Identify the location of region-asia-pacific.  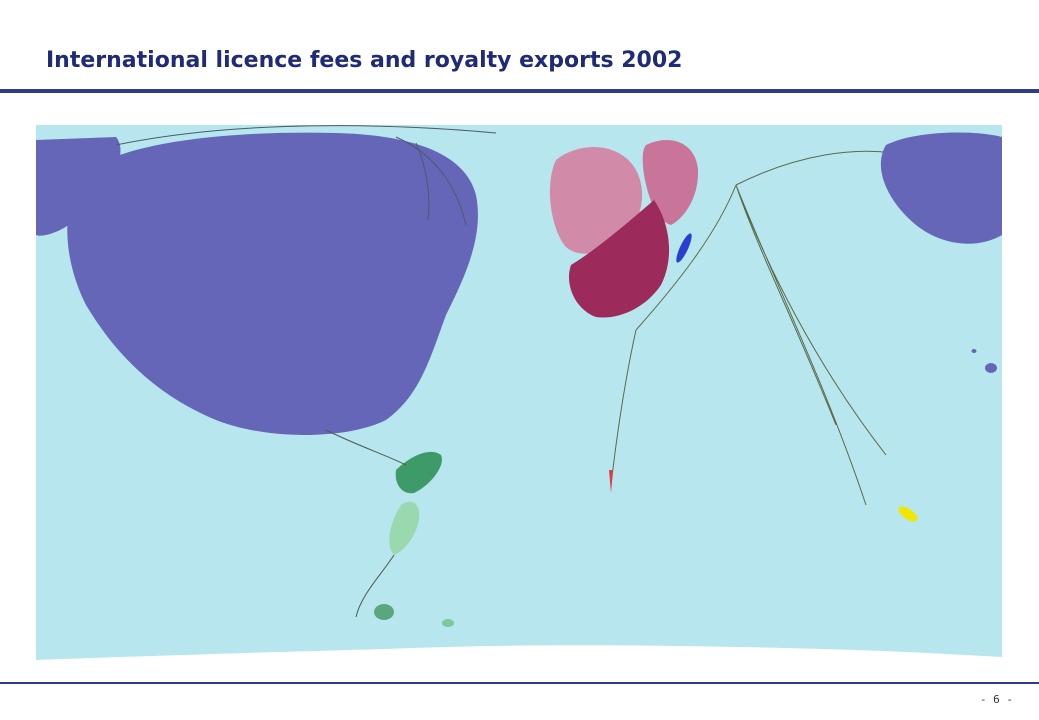
(941, 188).